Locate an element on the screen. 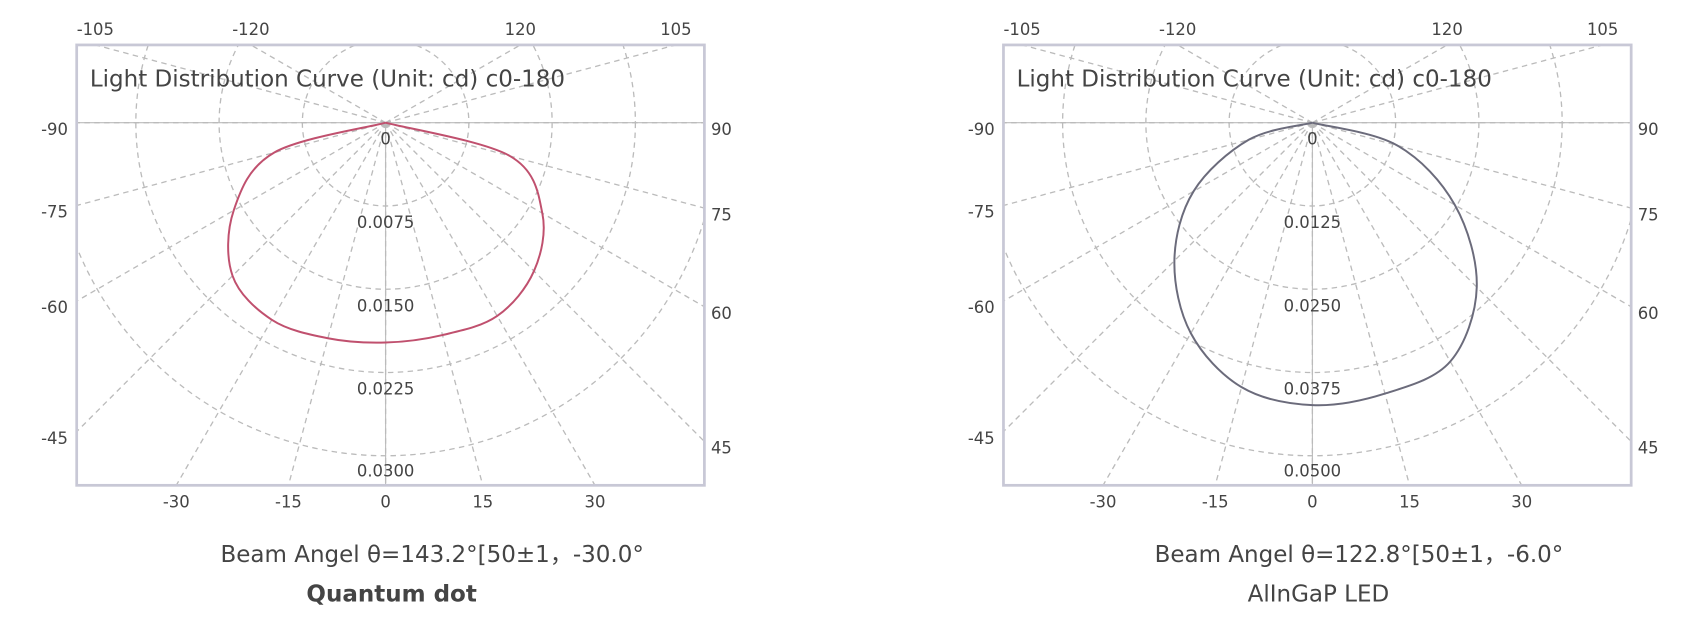 This screenshot has width=1698, height=642. r-tick-label: 0.0375 is located at coordinates (1312, 389).